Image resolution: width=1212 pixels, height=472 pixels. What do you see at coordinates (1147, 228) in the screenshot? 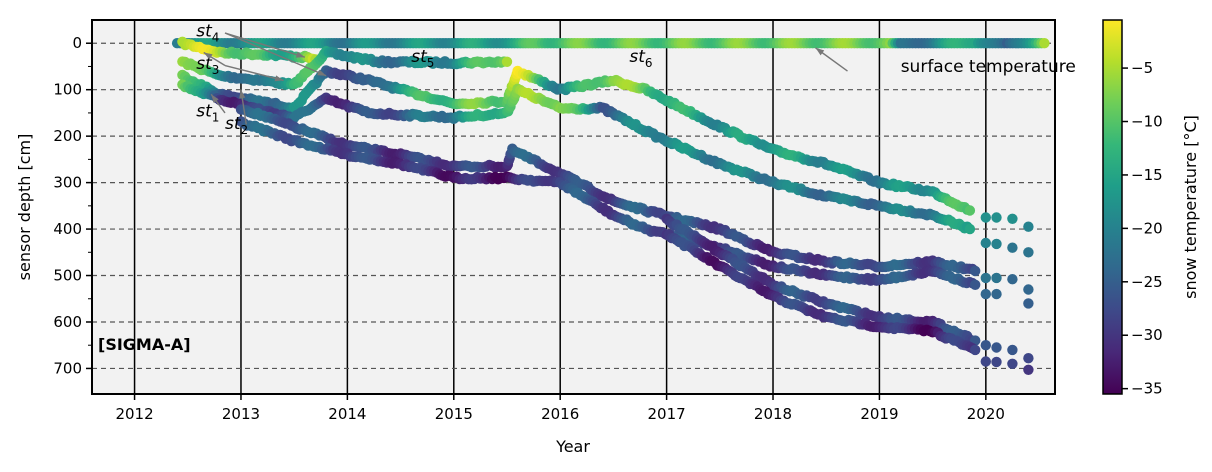
I see `colorbar-tick-label: −20` at bounding box center [1147, 228].